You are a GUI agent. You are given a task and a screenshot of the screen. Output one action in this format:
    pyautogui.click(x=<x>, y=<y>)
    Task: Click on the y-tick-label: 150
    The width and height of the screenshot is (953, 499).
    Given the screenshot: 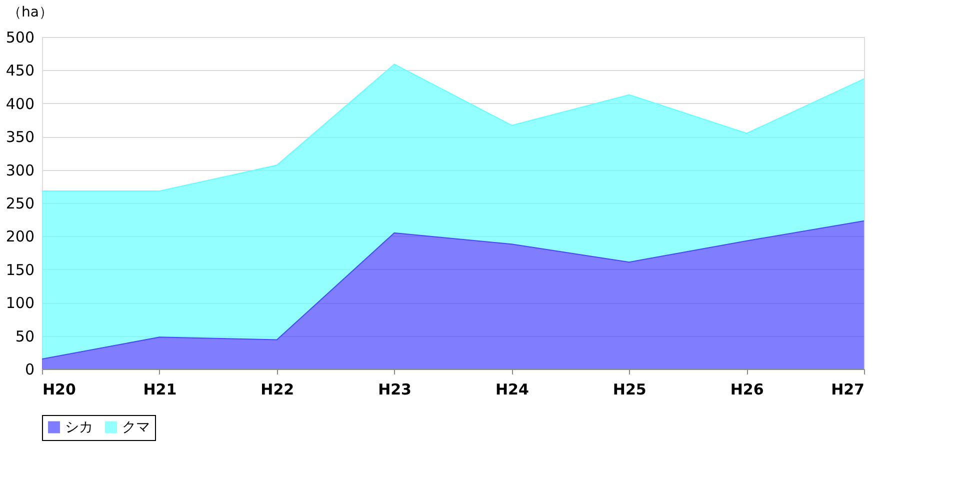 What is the action you would take?
    pyautogui.click(x=20, y=269)
    